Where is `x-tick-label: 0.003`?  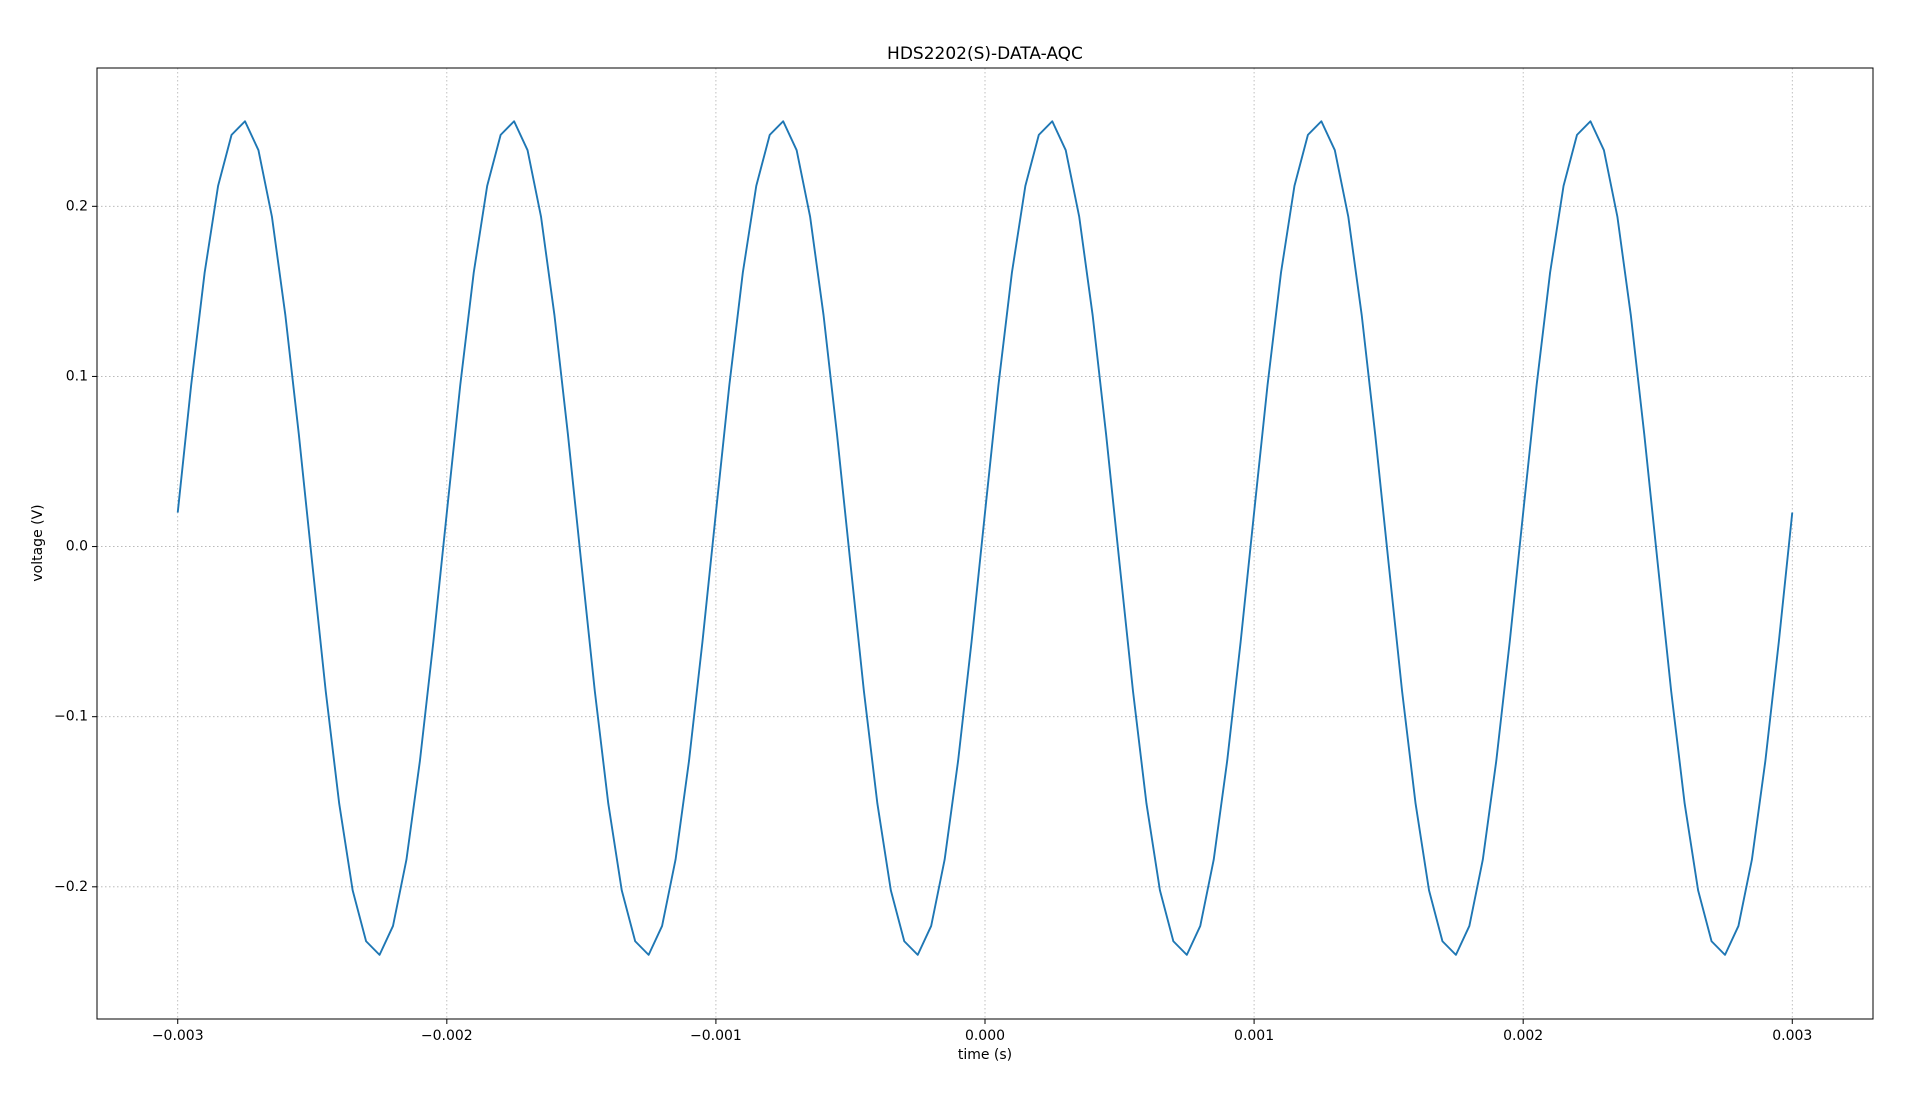 x-tick-label: 0.003 is located at coordinates (1792, 1036).